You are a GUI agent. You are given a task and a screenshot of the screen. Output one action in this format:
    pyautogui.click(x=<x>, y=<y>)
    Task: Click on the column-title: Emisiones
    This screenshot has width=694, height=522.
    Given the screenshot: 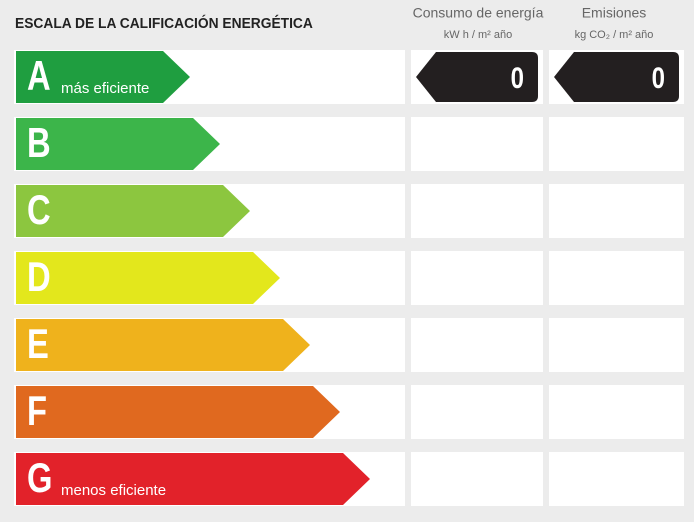 What is the action you would take?
    pyautogui.click(x=614, y=13)
    